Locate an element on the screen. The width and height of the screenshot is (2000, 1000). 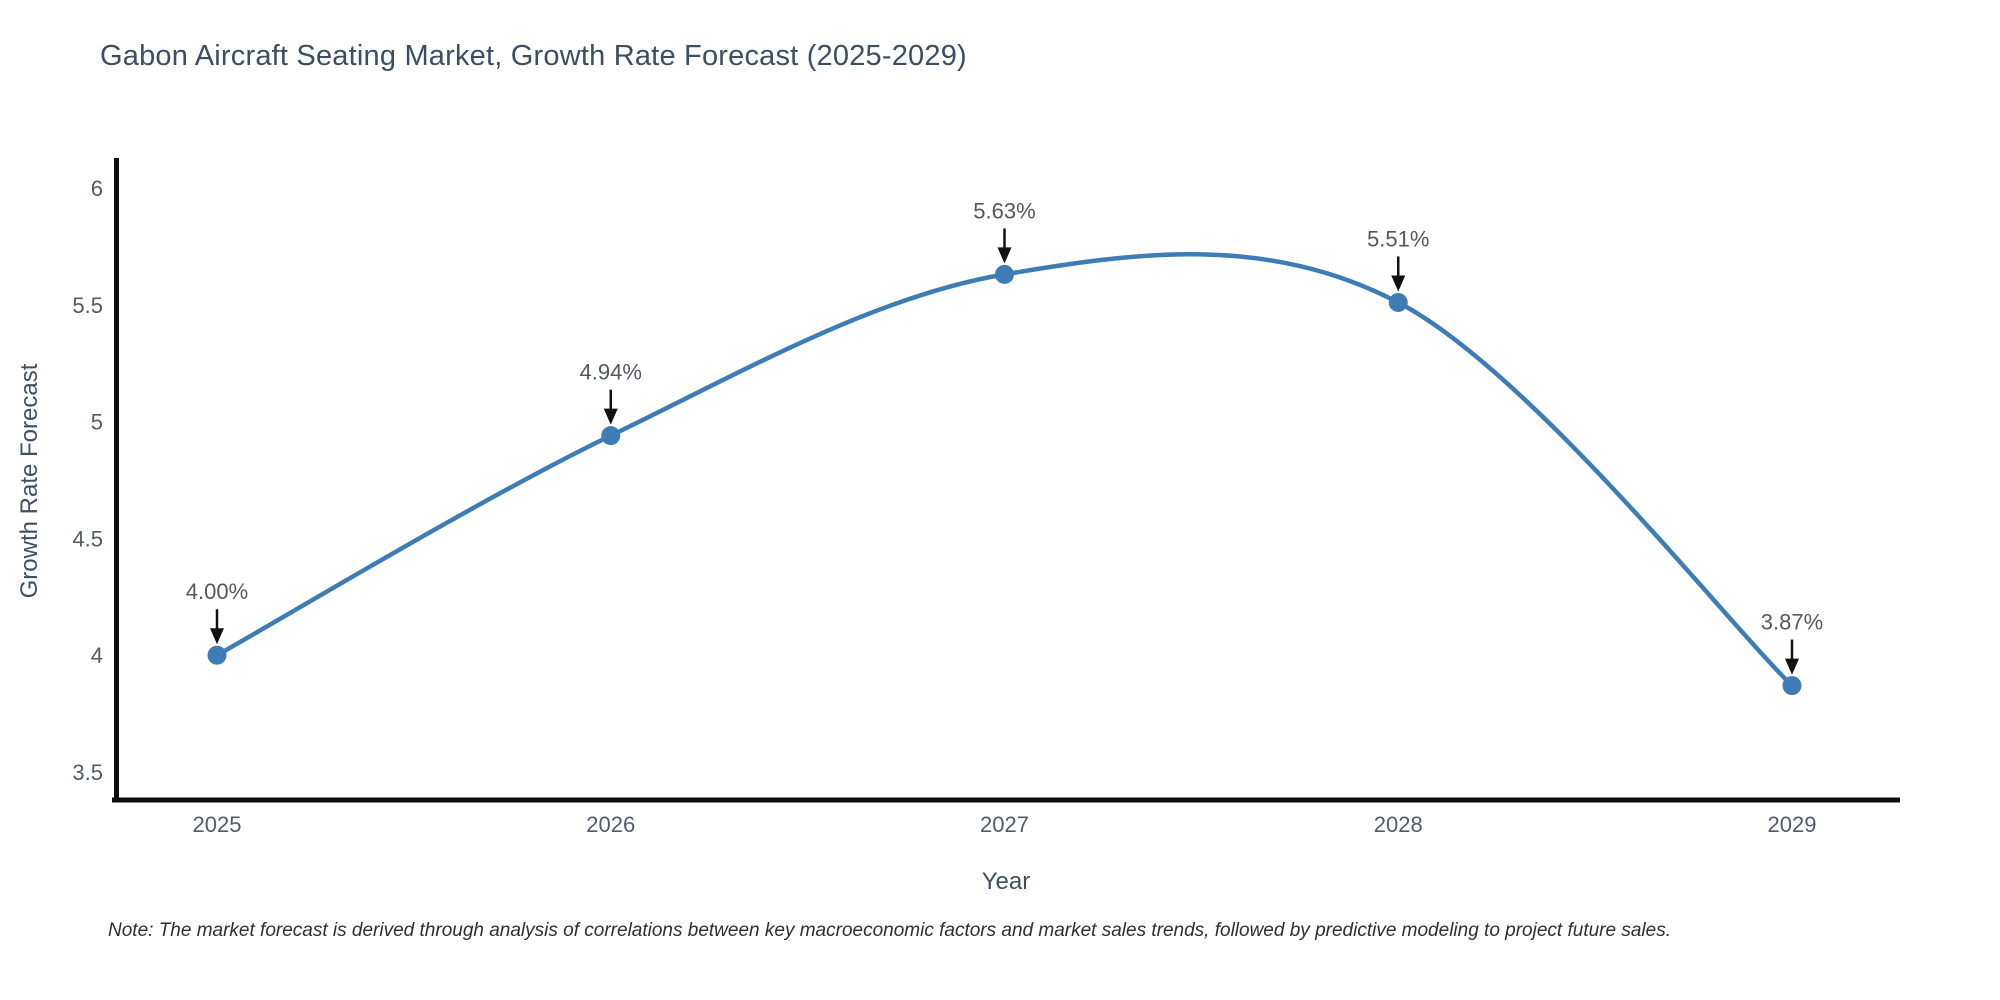
annotation-label: 5.51% is located at coordinates (1398, 238).